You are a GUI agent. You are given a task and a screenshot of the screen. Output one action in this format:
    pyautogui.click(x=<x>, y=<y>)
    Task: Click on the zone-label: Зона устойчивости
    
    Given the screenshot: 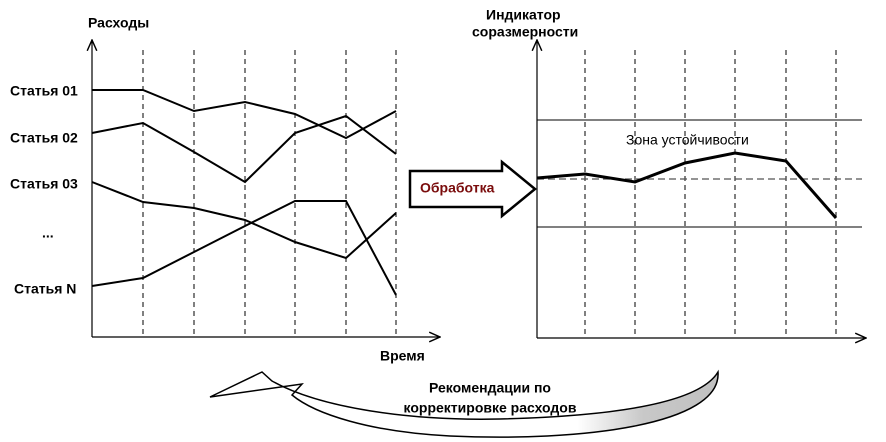 What is the action you would take?
    pyautogui.click(x=687, y=140)
    